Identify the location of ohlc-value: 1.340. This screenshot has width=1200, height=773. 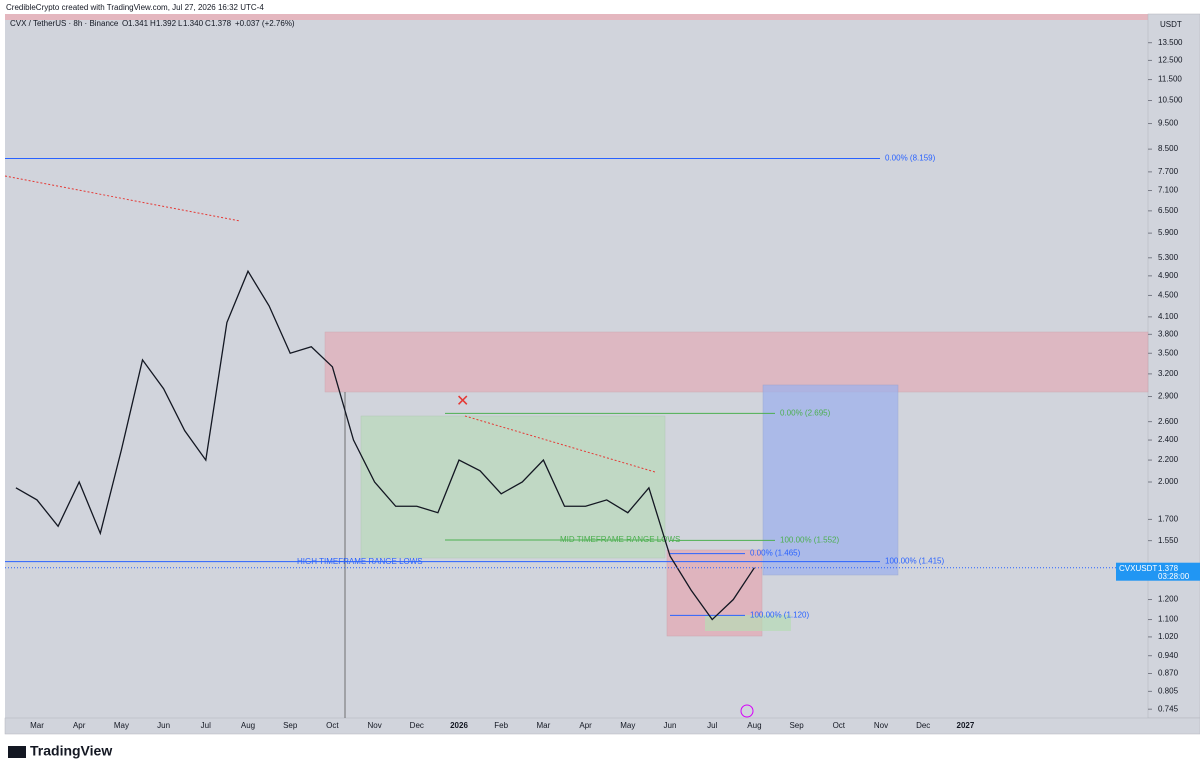
(193, 23).